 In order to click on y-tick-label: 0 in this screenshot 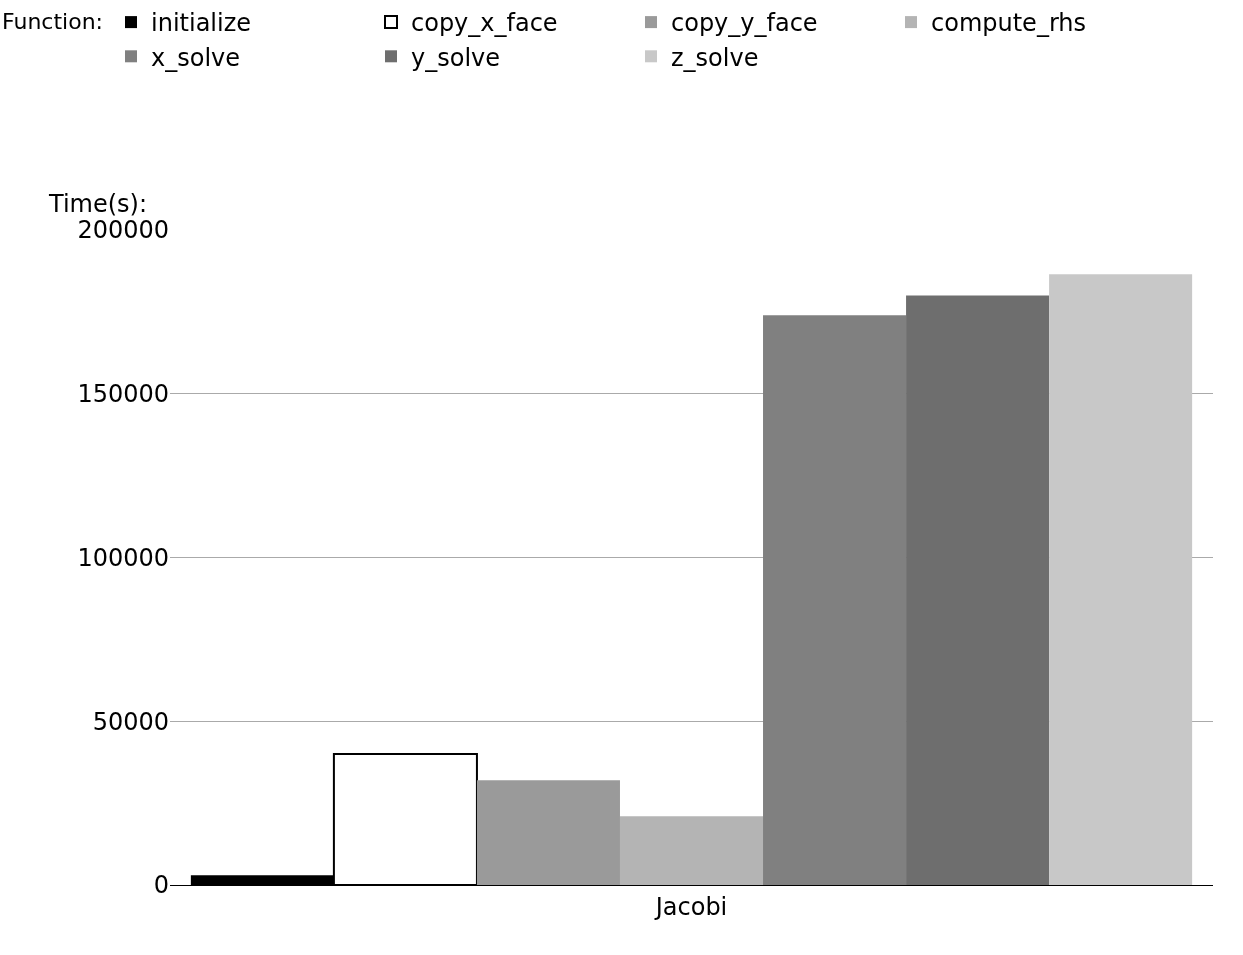, I will do `click(161, 885)`.